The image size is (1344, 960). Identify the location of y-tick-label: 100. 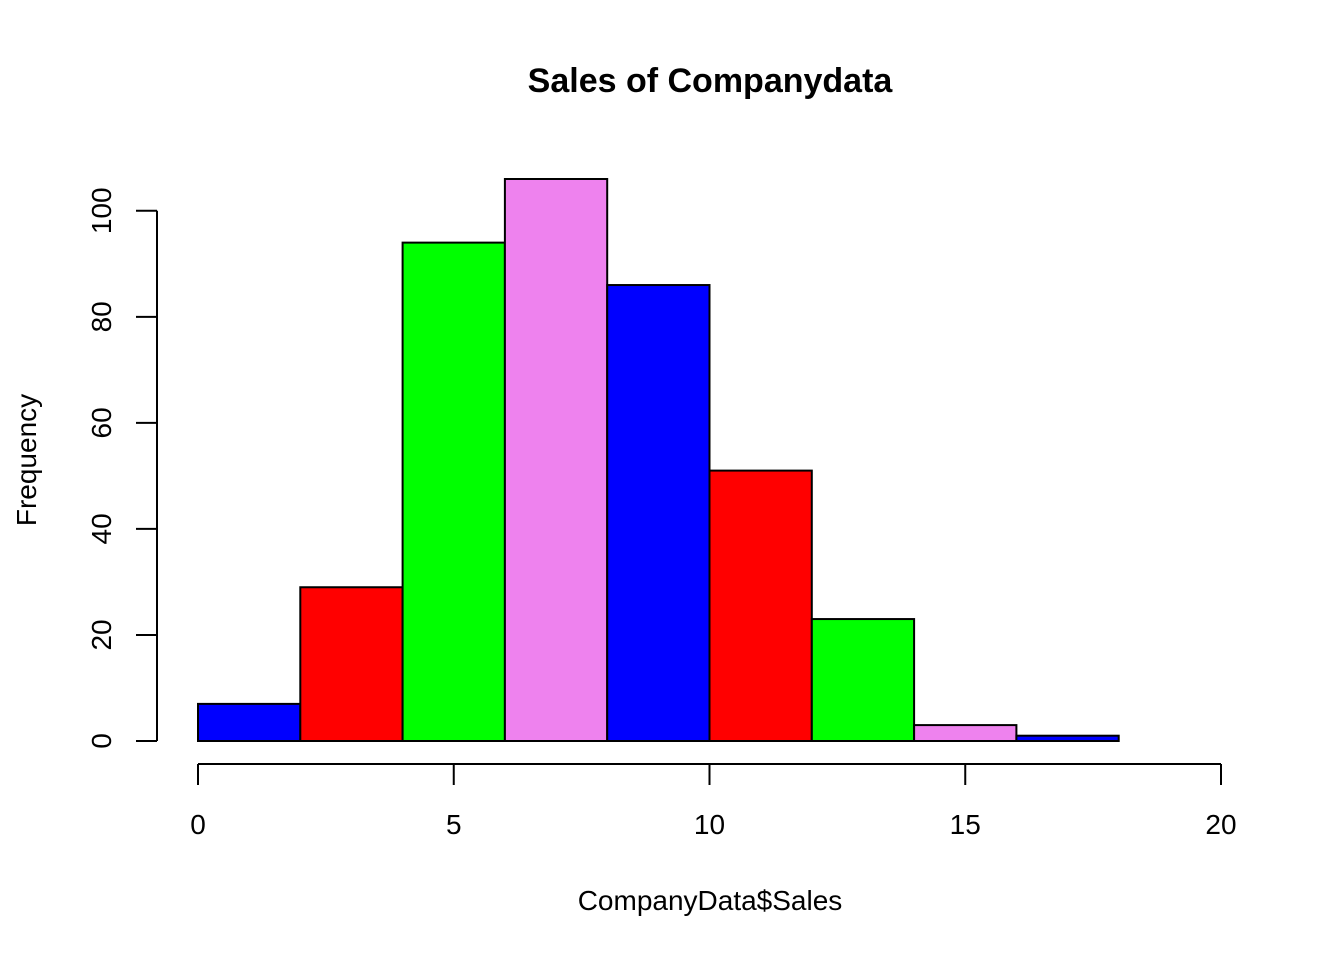
(101, 210).